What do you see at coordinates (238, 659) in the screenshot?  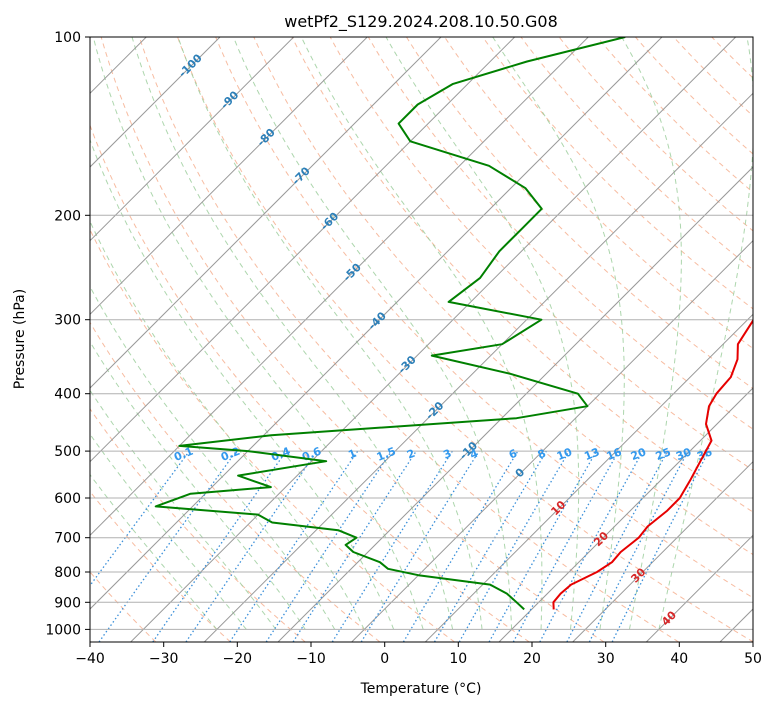 I see `x-tick-label: −20` at bounding box center [238, 659].